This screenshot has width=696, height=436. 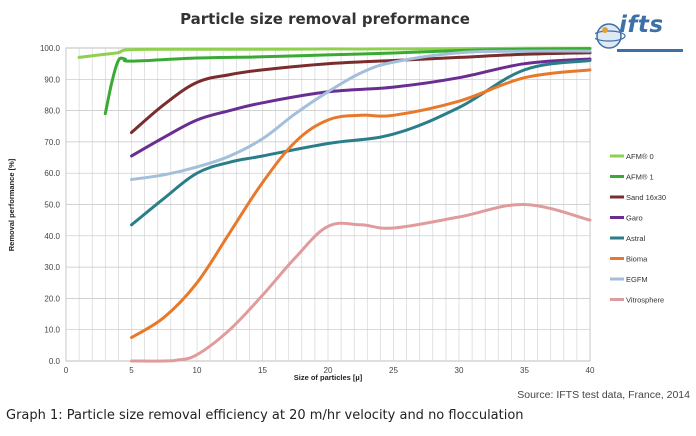 I want to click on y-tick-label: 90.0, so click(x=52, y=79).